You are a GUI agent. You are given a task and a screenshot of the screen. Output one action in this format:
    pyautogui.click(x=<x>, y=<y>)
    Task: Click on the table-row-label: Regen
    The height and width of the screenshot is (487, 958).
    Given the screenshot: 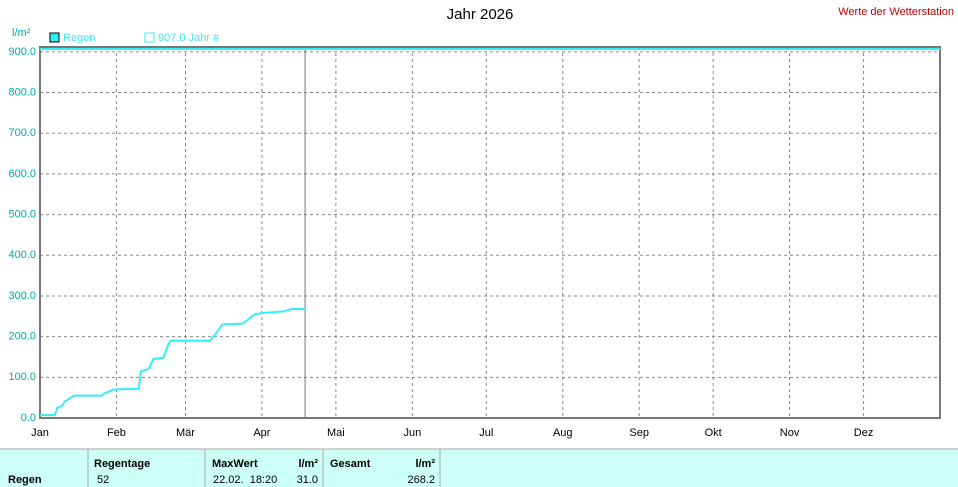 What is the action you would take?
    pyautogui.click(x=25, y=480)
    